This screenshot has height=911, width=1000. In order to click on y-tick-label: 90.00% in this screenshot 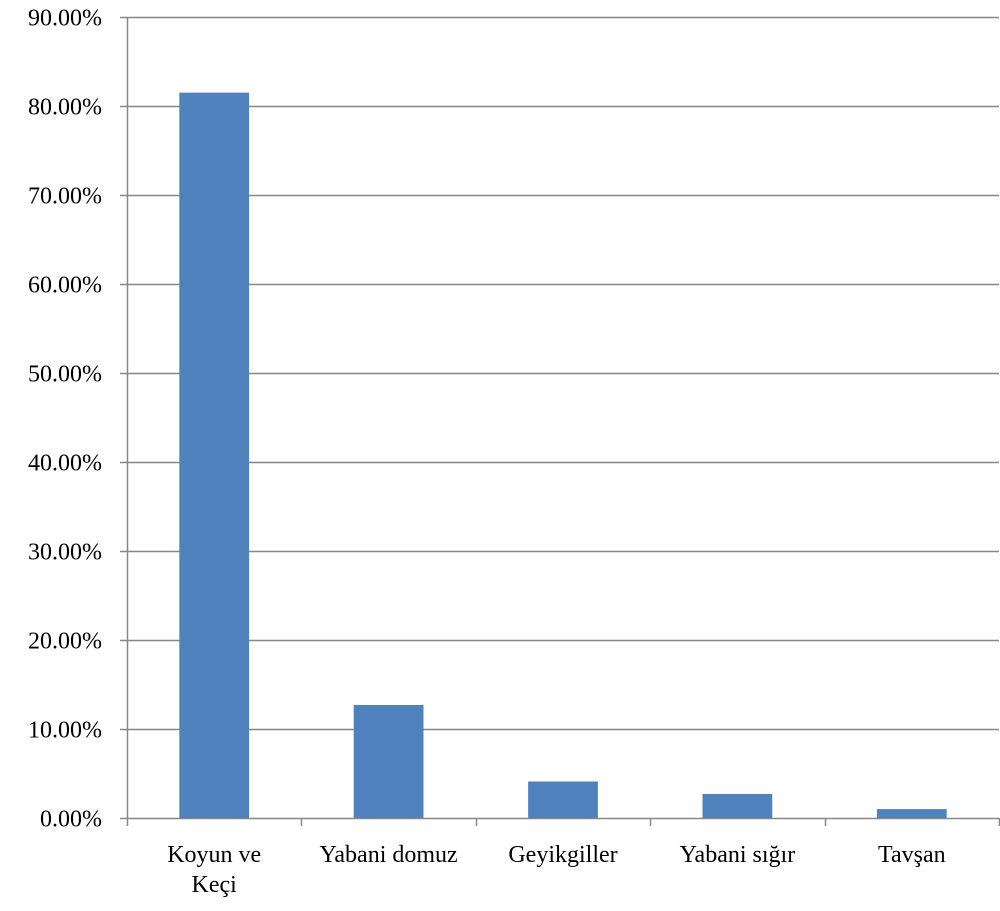, I will do `click(65, 19)`.